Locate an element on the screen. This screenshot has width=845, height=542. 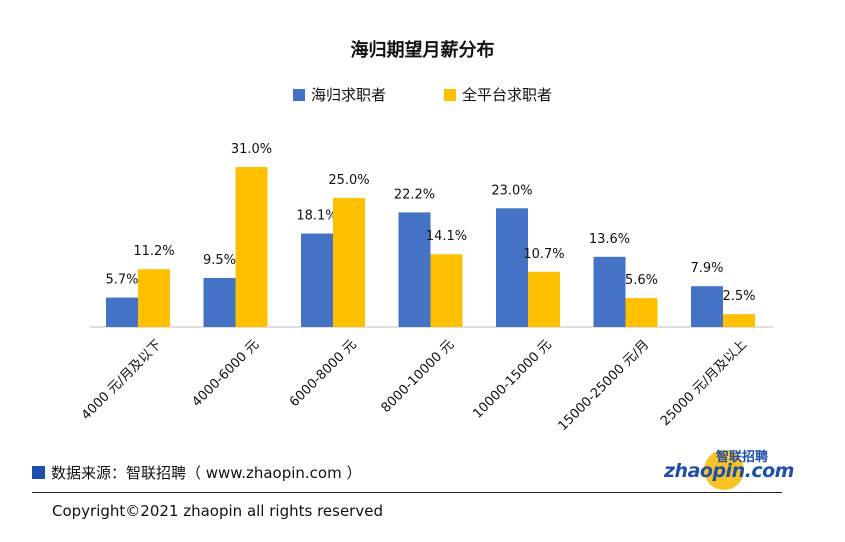
data-label-series-2-cat-1: 11.2% is located at coordinates (153, 251).